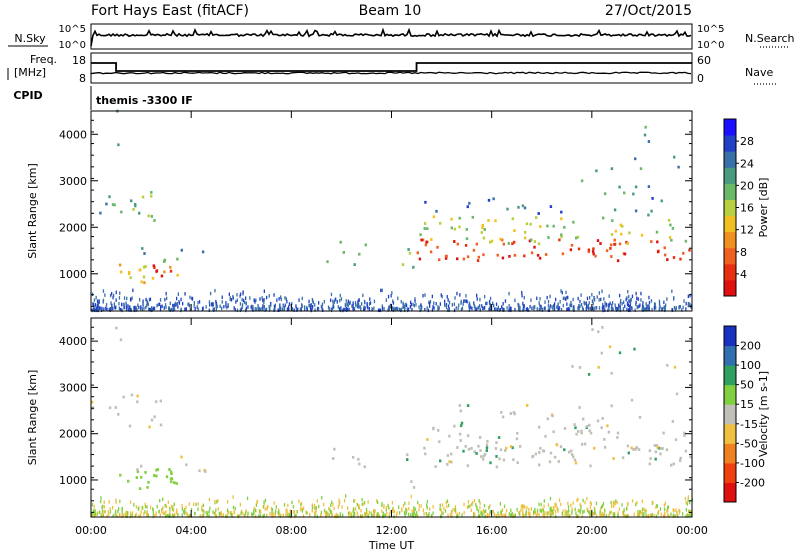  Describe the element at coordinates (747, 185) in the screenshot. I see `power-colorbar-tick-label: 20` at that location.